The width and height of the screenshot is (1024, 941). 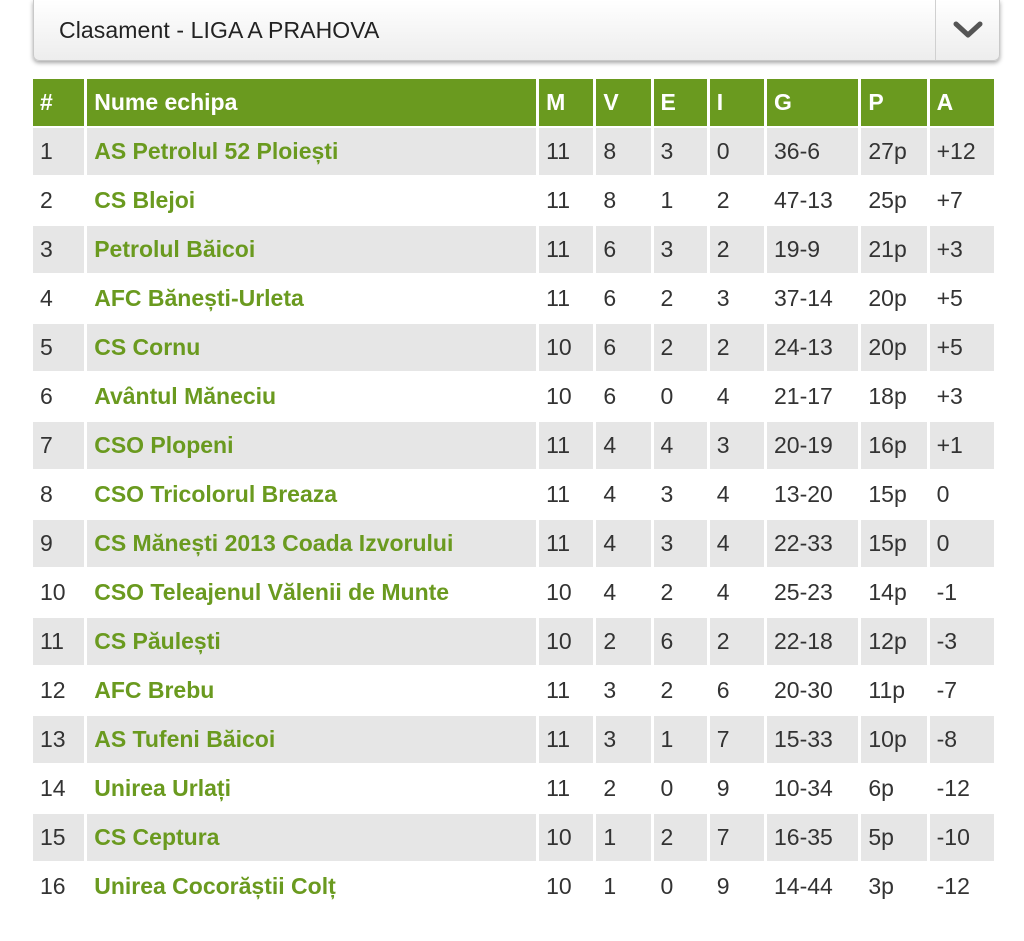 What do you see at coordinates (147, 347) in the screenshot?
I see `team-link: CS Cornu` at bounding box center [147, 347].